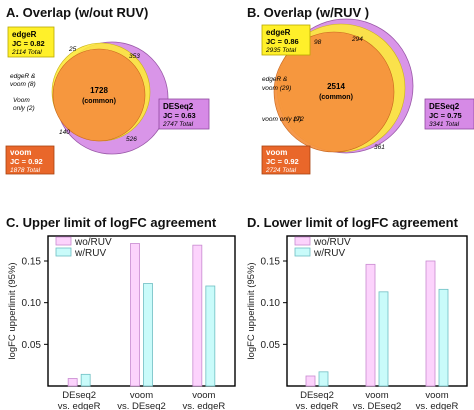 The width and height of the screenshot is (474, 410). I want to click on venn-b-voom-box, so click(286, 160).